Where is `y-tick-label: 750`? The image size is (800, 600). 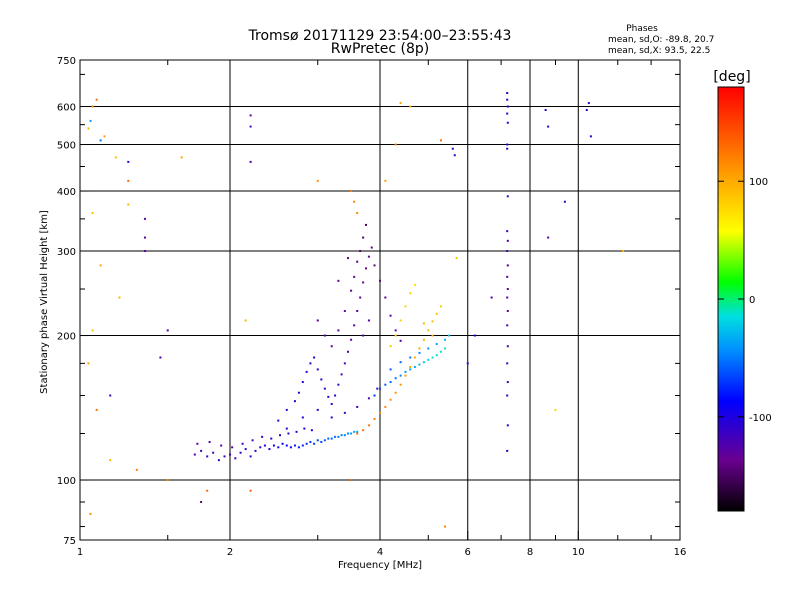 y-tick-label: 750 is located at coordinates (66, 61).